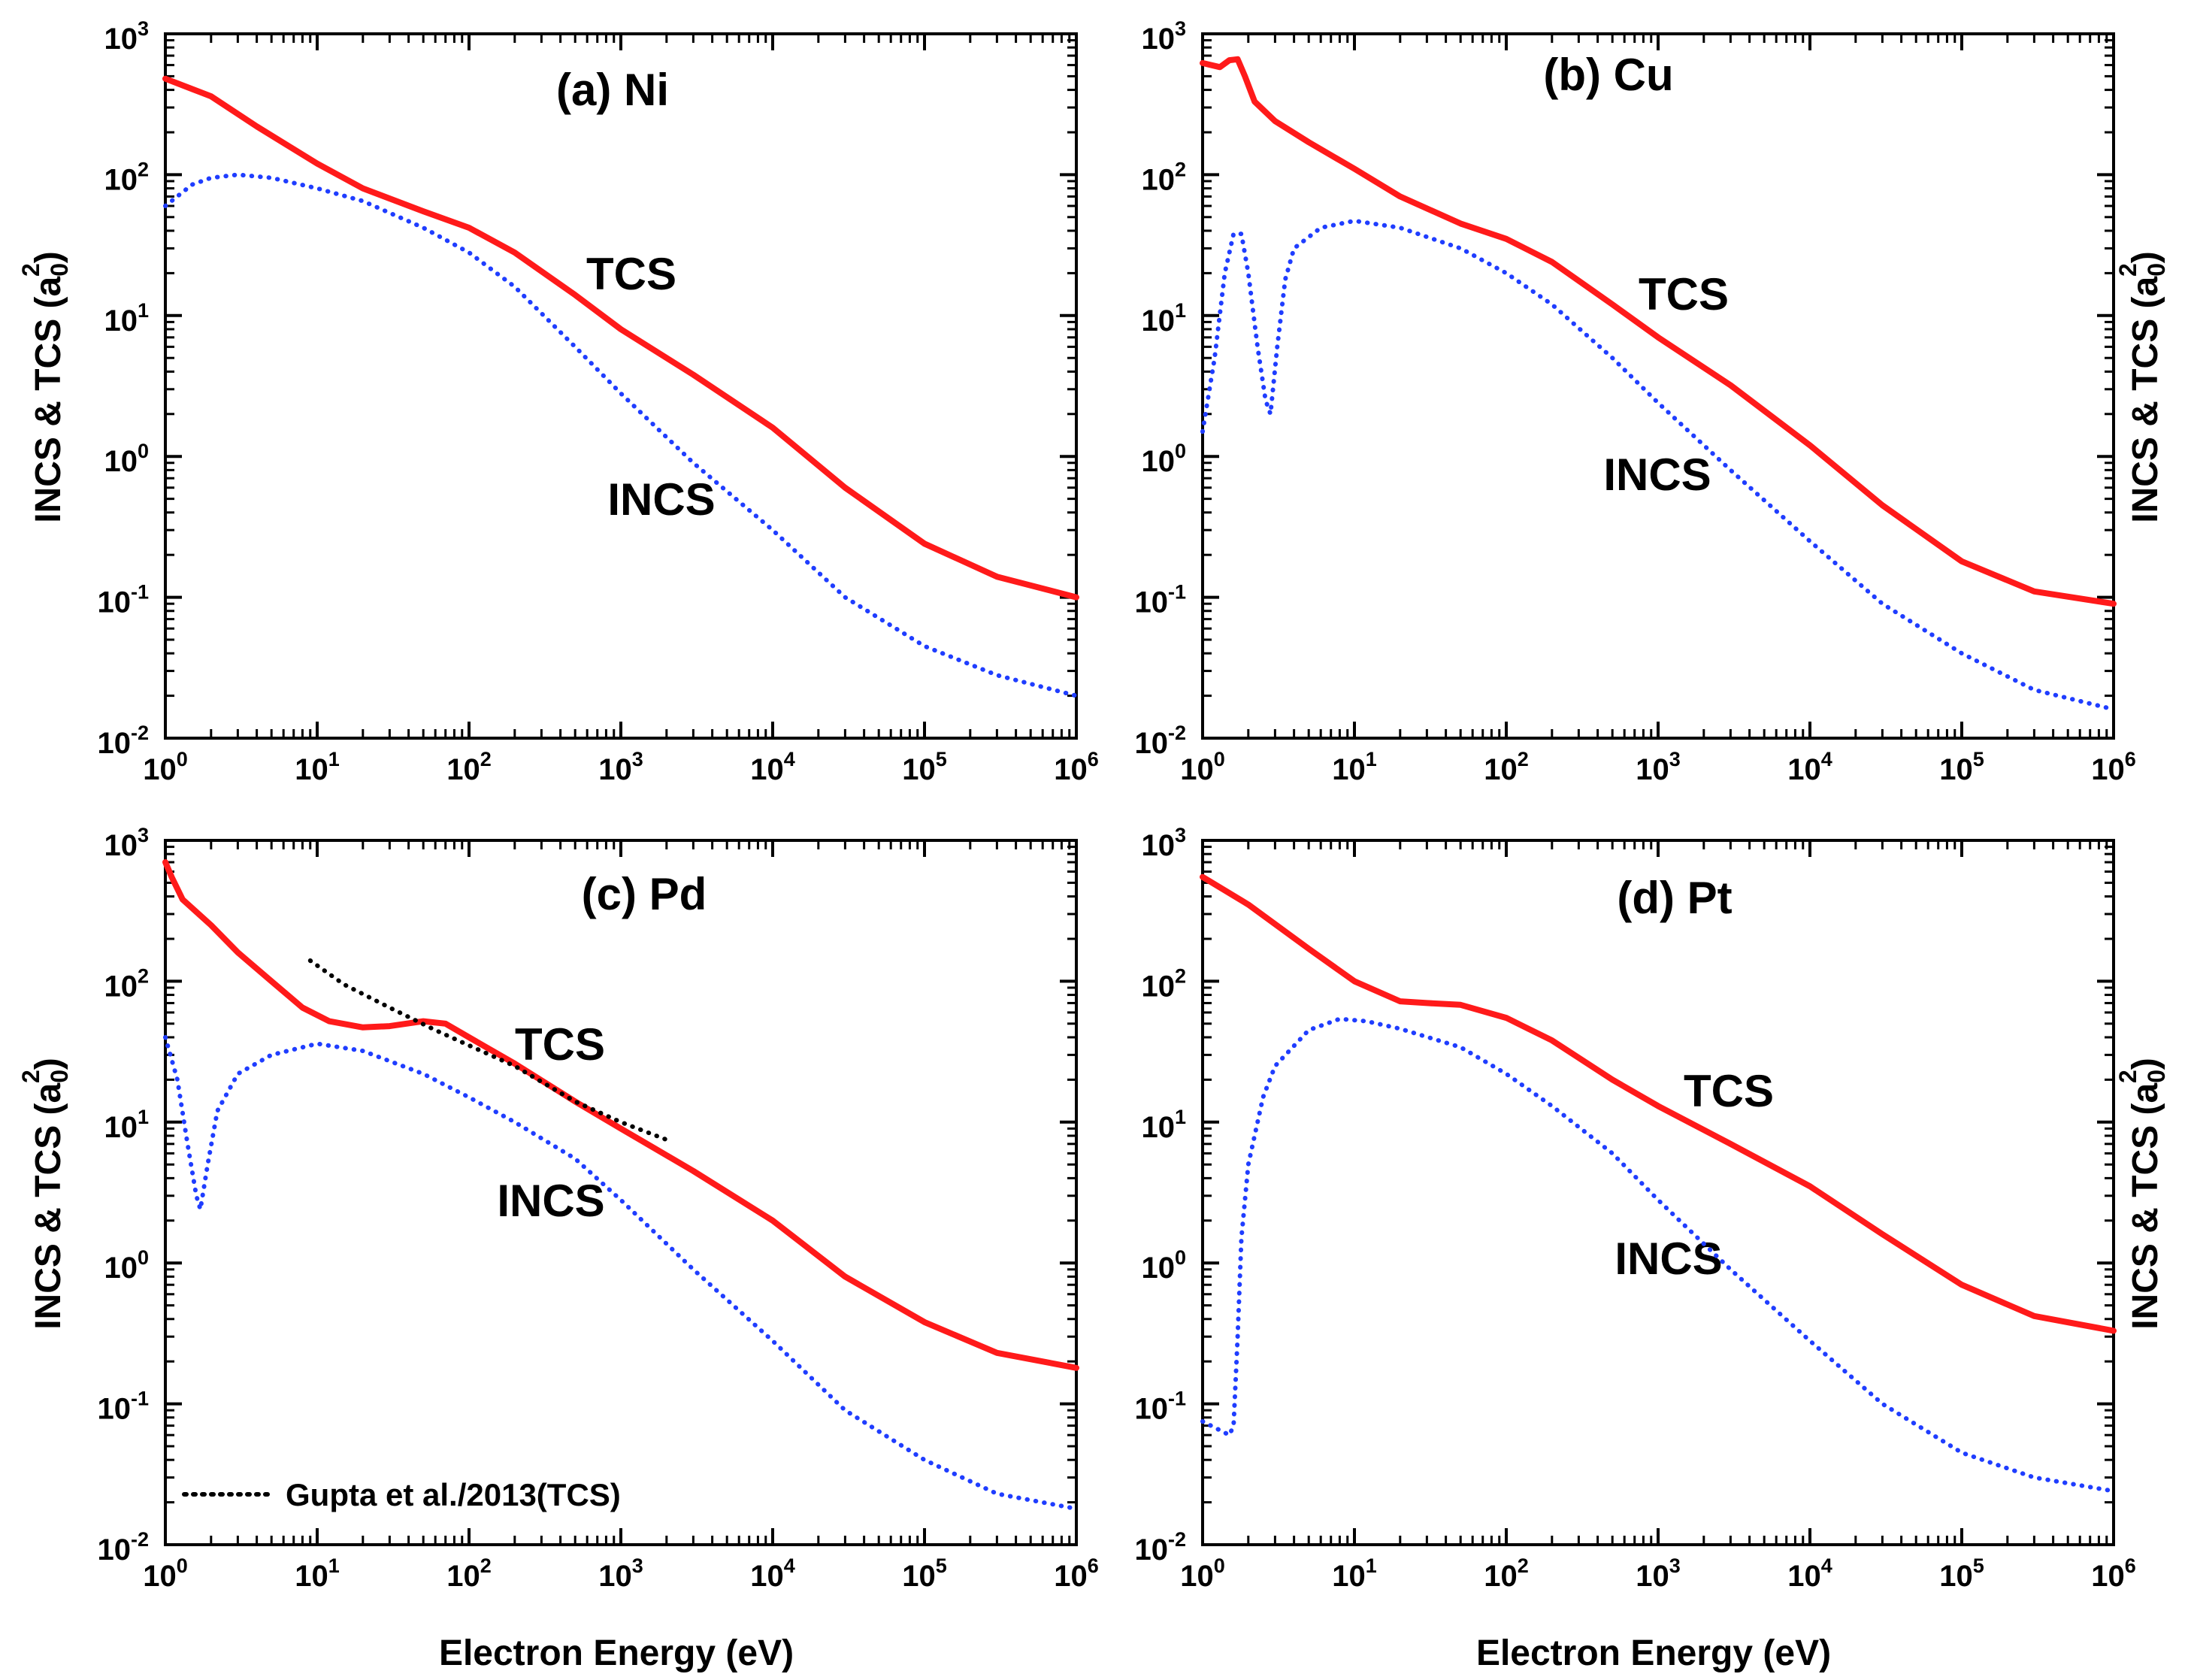 The width and height of the screenshot is (2188, 1680). Describe the element at coordinates (644, 894) in the screenshot. I see `panel-title: (c) Pd` at that location.